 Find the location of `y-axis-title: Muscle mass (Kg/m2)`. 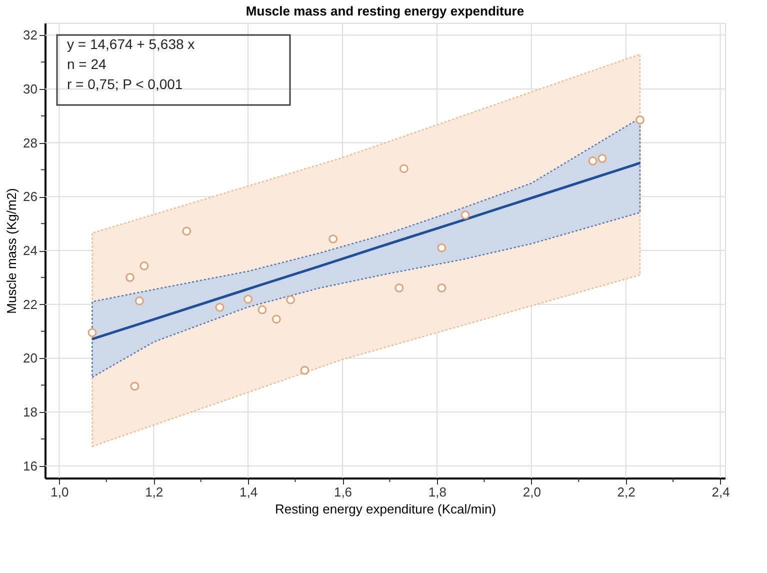

y-axis-title: Muscle mass (Kg/m2) is located at coordinates (12, 251).